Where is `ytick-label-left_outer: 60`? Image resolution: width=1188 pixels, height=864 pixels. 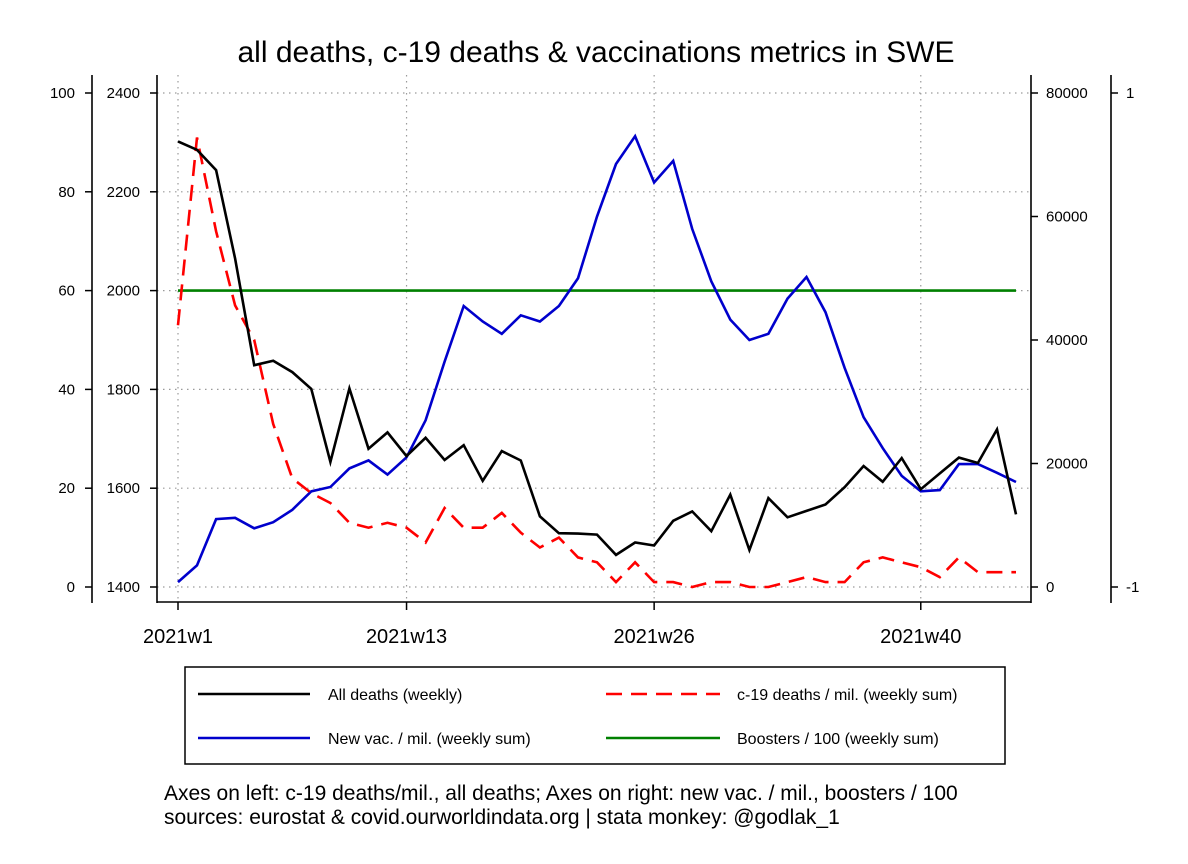
ytick-label-left_outer: 60 is located at coordinates (66, 291).